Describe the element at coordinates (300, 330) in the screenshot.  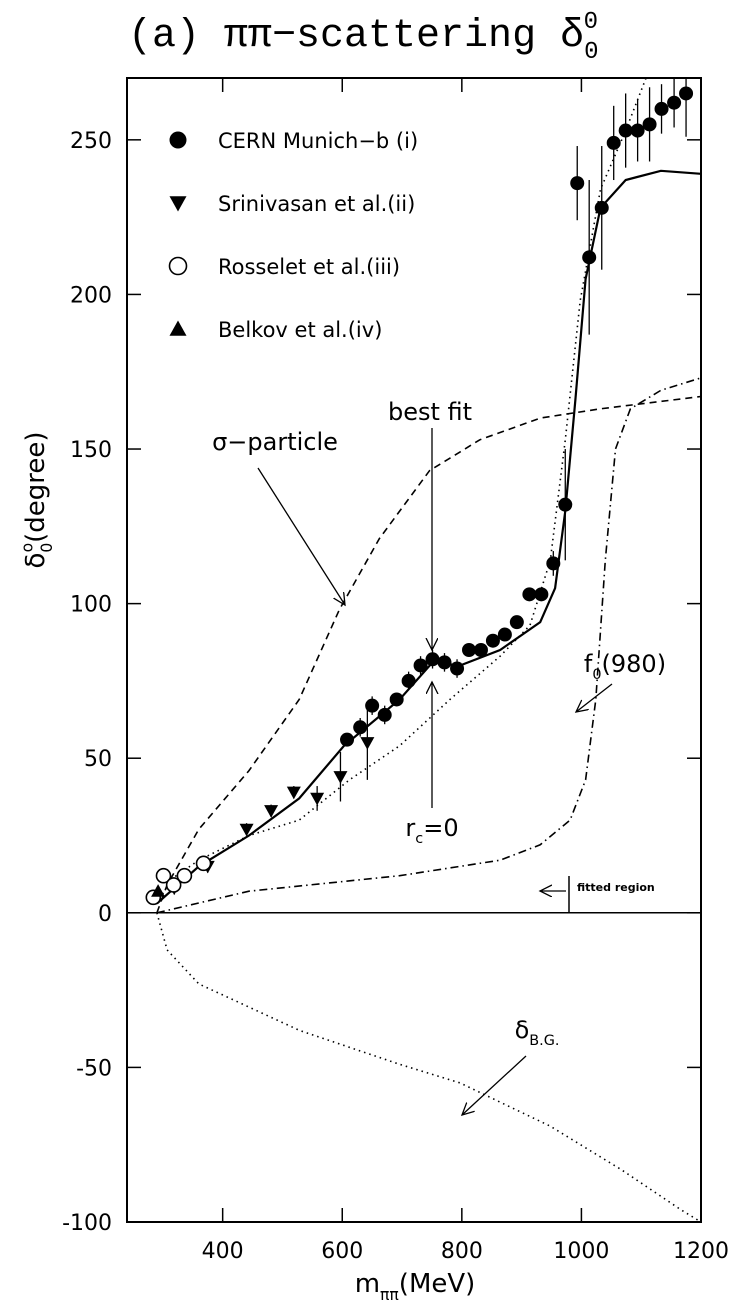
I see `legend-label: Belkov et al.(iv)` at that location.